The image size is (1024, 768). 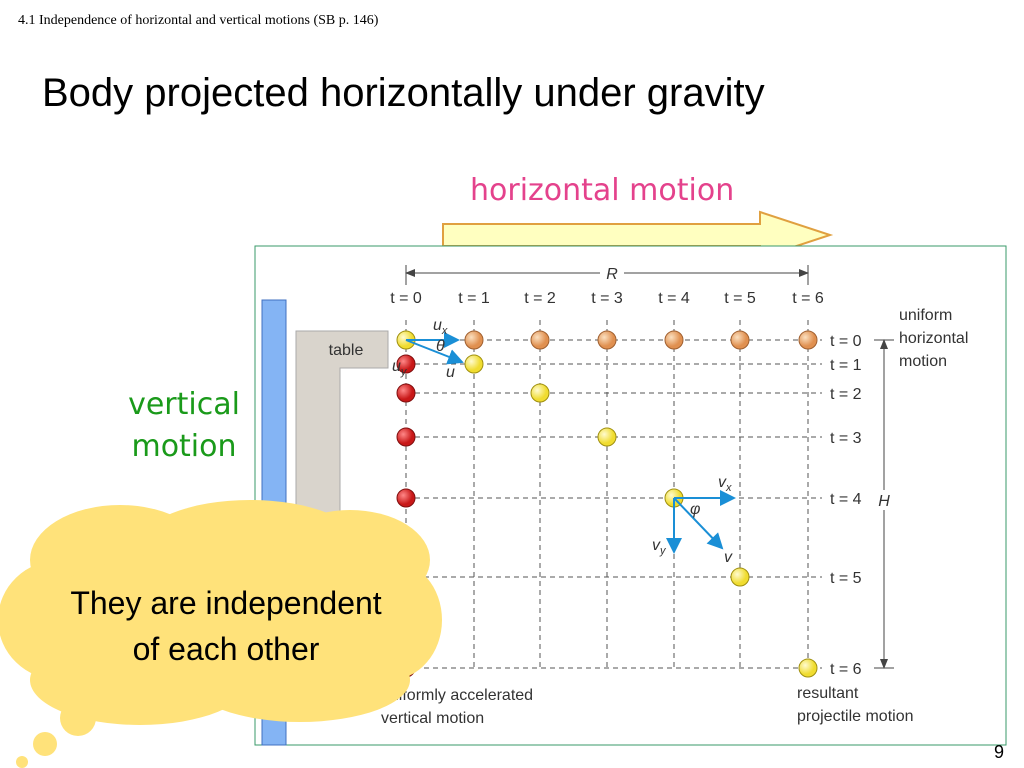 What do you see at coordinates (999, 752) in the screenshot?
I see `page-number: 9` at bounding box center [999, 752].